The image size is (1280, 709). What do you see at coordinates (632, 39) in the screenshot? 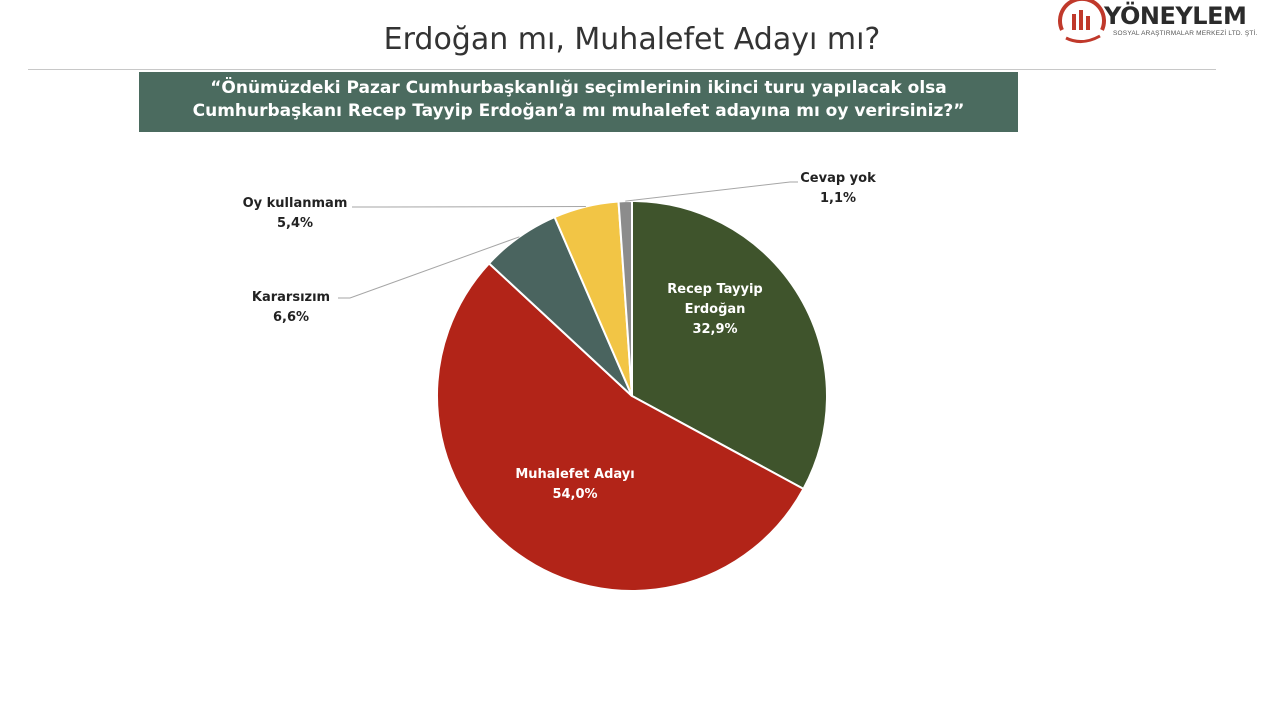
I see `page-title: Erdoğan mı, Muhalefet Adayı mı?` at bounding box center [632, 39].